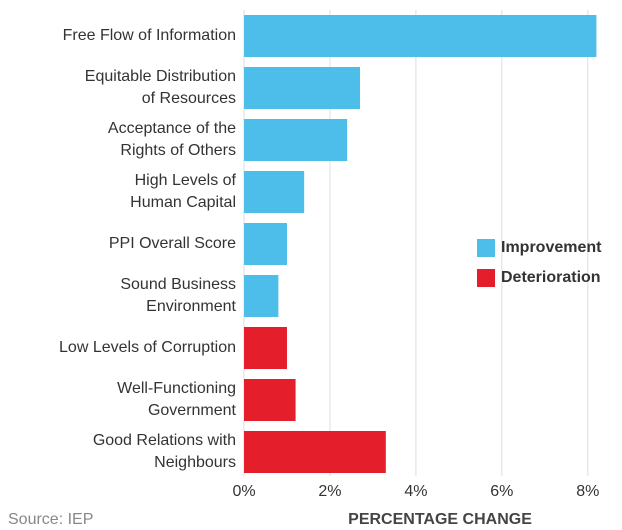 The image size is (622, 530). Describe the element at coordinates (415, 491) in the screenshot. I see `x-tick-label: 4%` at that location.